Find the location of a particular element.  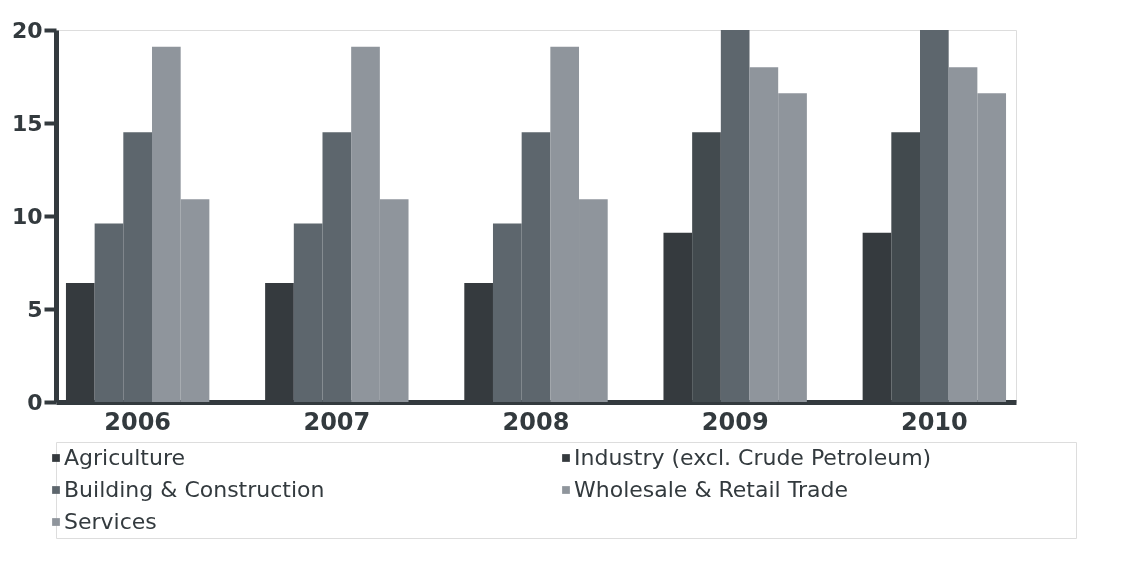

x-tick-label: 2006 is located at coordinates (138, 421).